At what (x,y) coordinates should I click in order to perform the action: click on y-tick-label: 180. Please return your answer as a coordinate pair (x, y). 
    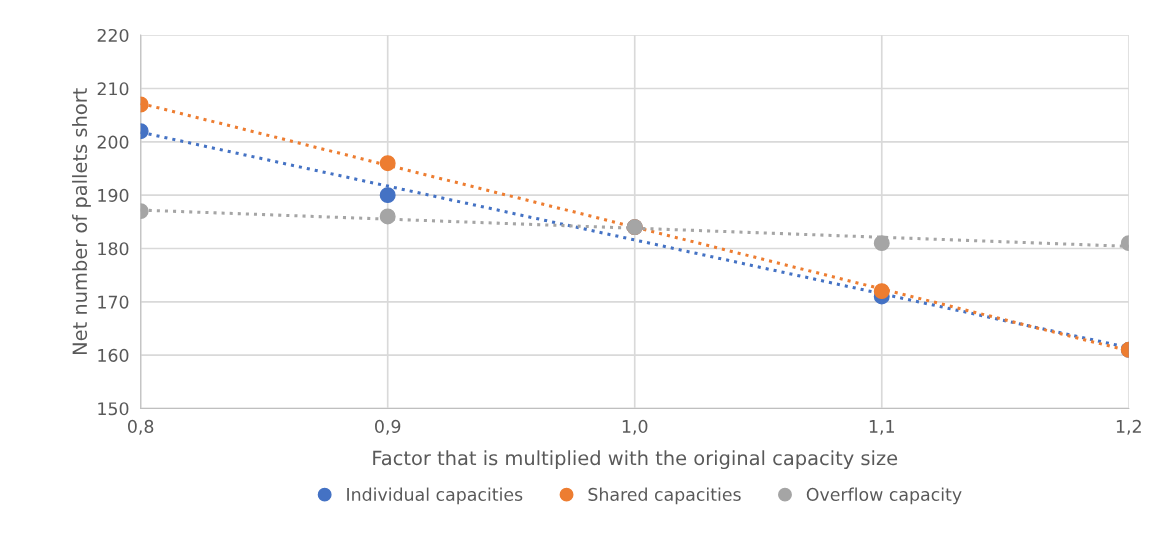
    Looking at the image, I should click on (113, 249).